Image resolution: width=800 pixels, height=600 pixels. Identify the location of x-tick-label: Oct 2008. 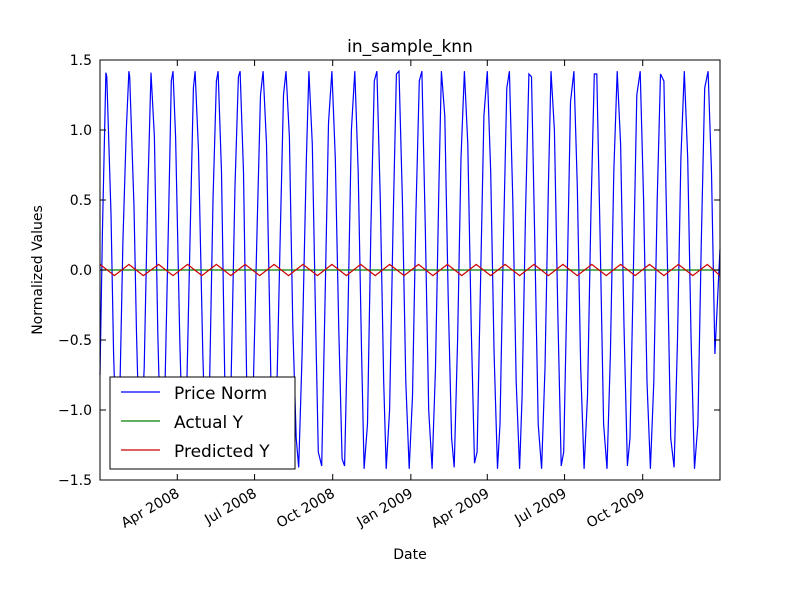
(306, 509).